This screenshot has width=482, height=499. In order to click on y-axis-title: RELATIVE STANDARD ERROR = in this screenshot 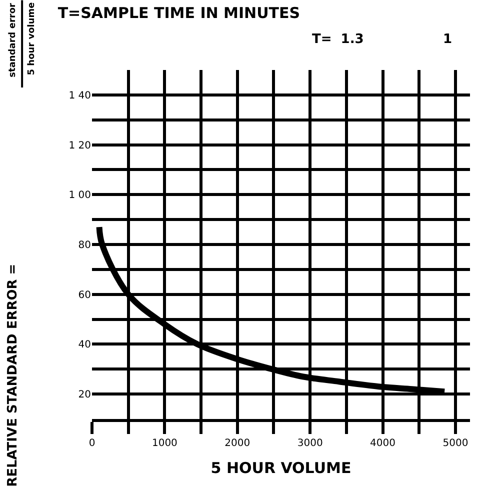, I will do `click(12, 375)`.